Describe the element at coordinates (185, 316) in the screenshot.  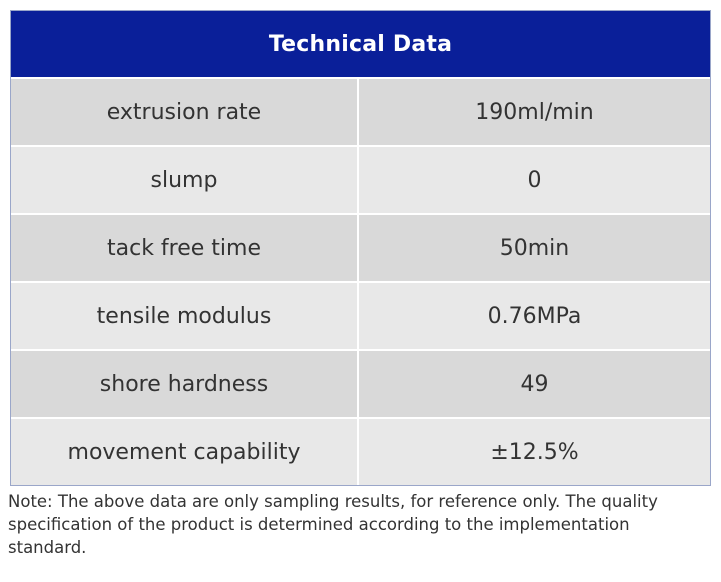
I see `property-cell: tensile modulus` at that location.